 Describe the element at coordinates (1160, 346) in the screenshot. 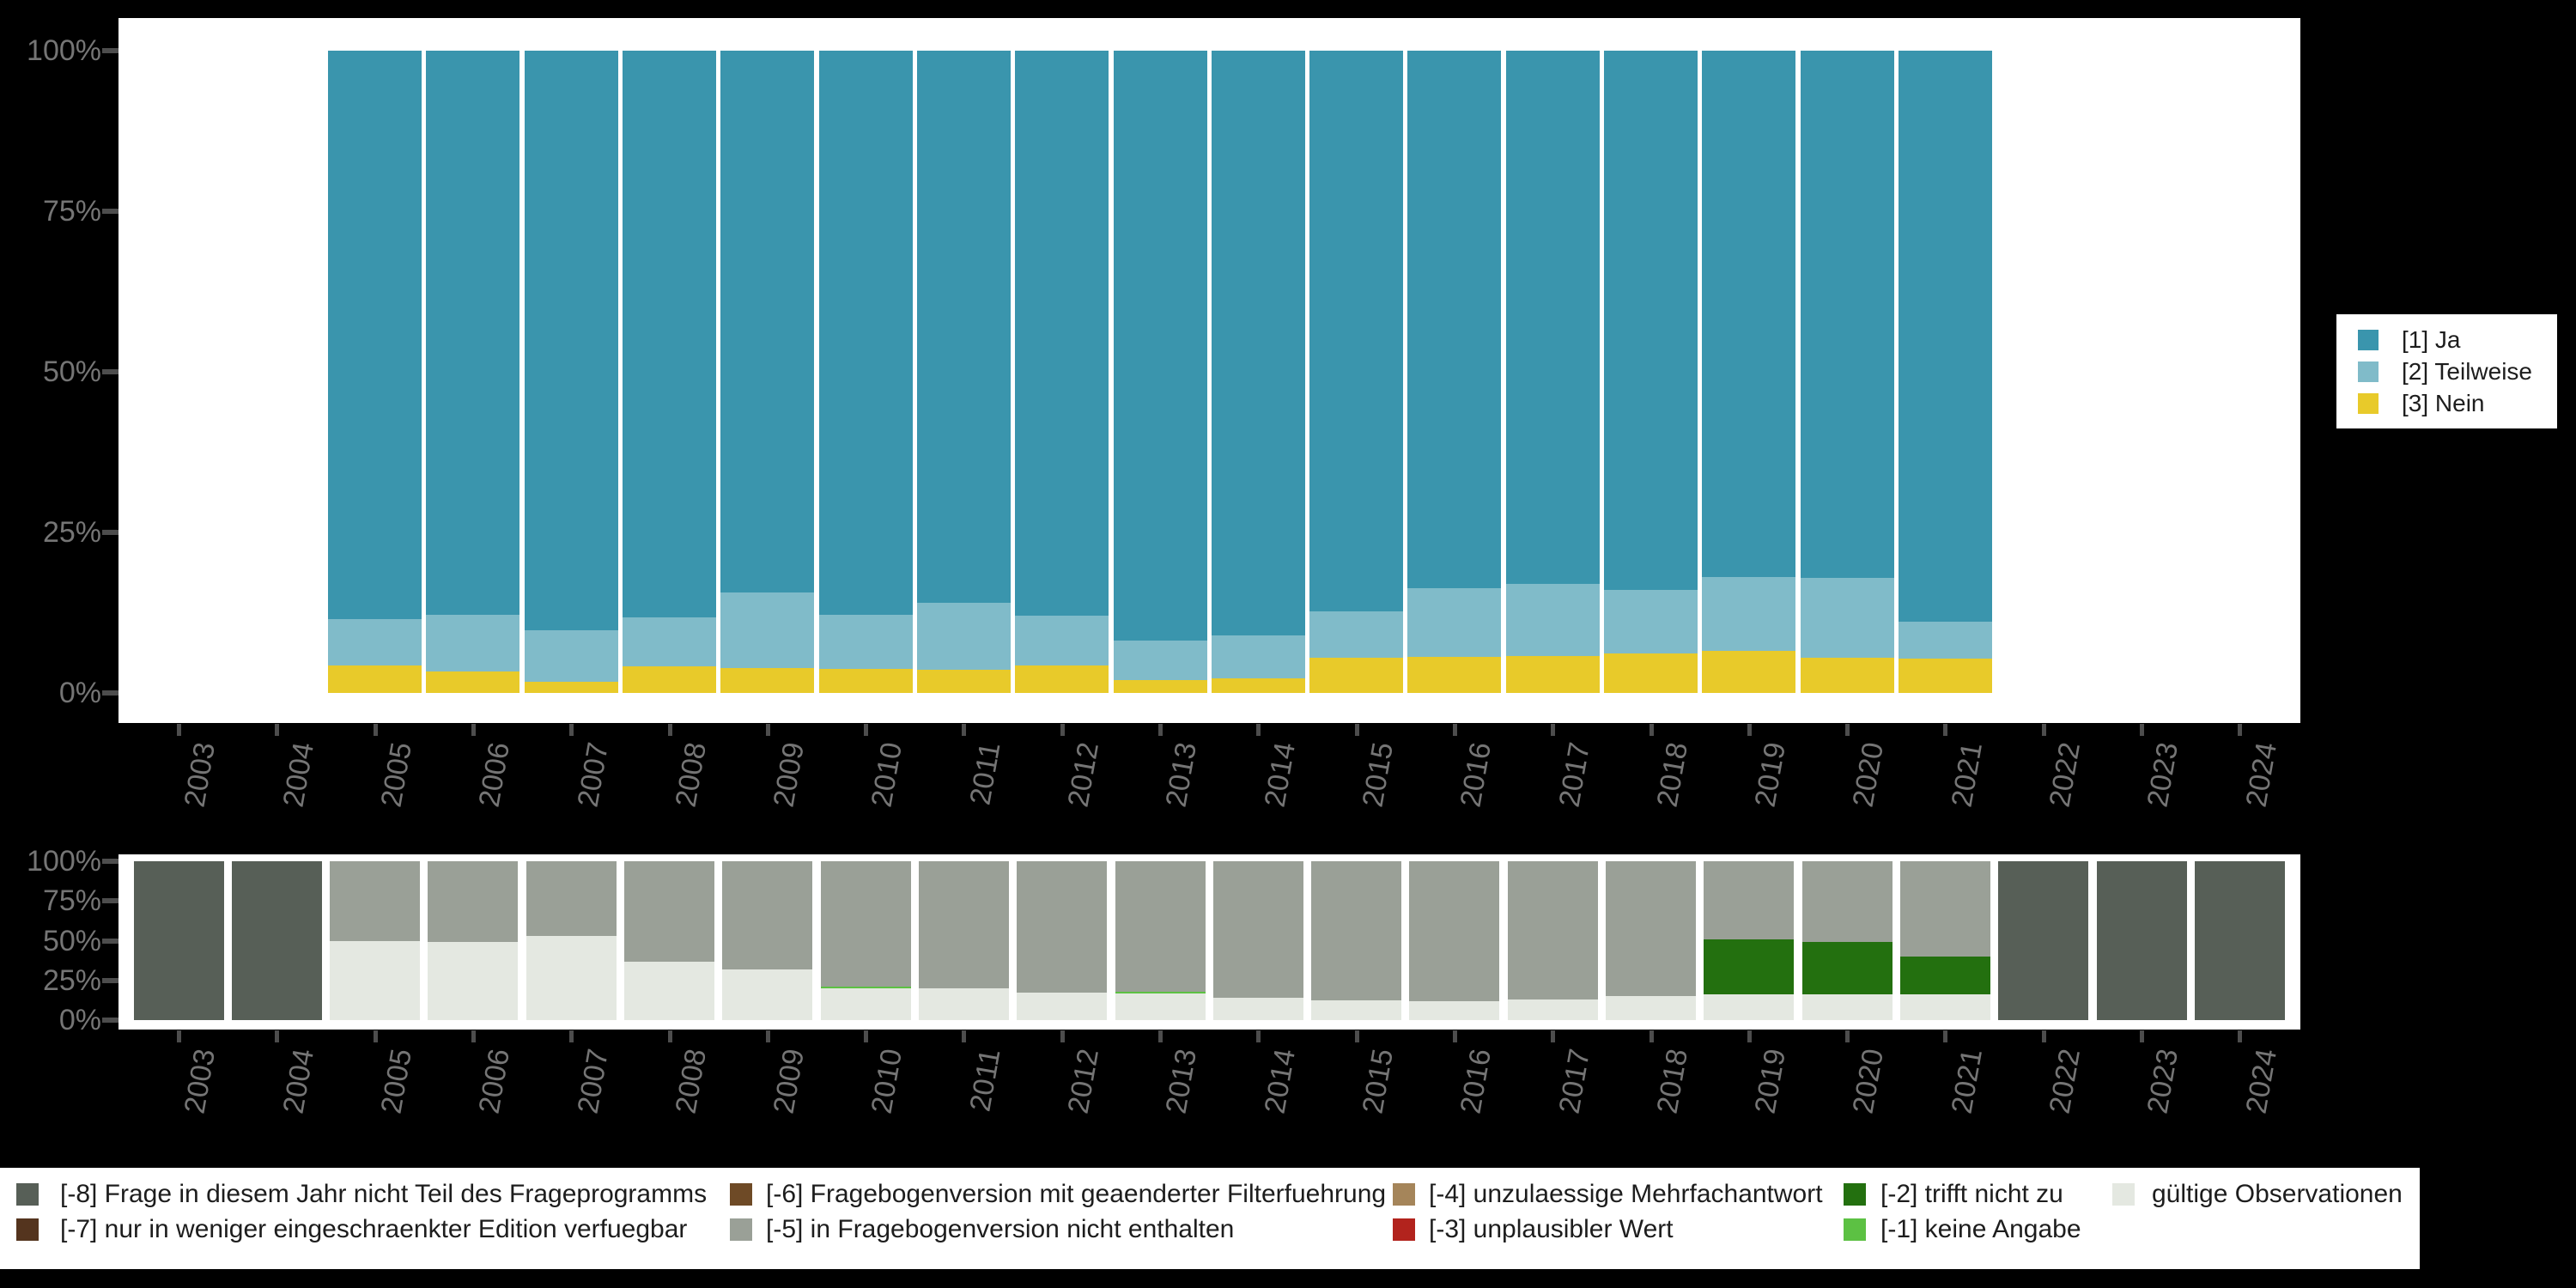

I see `bar-2013-ja` at that location.